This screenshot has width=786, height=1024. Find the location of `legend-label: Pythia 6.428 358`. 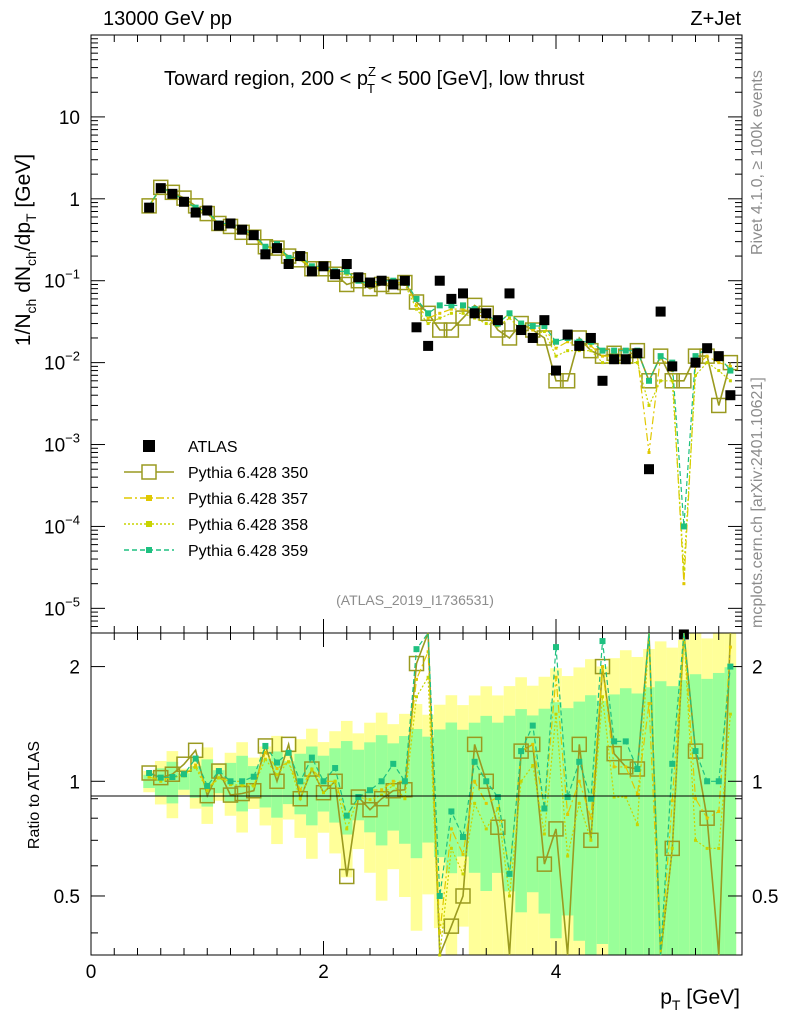

legend-label: Pythia 6.428 358 is located at coordinates (248, 525).